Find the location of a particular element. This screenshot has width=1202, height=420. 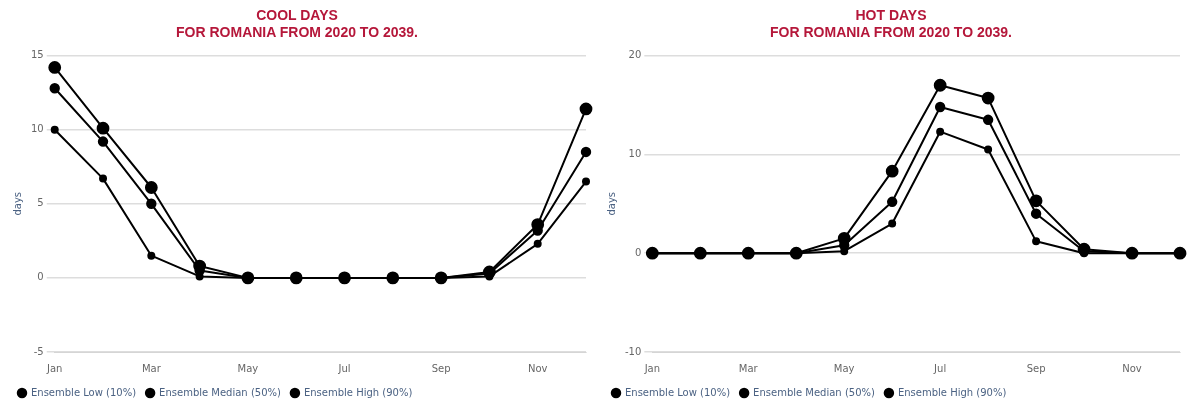

y-tick-label: 5 is located at coordinates (40, 203).